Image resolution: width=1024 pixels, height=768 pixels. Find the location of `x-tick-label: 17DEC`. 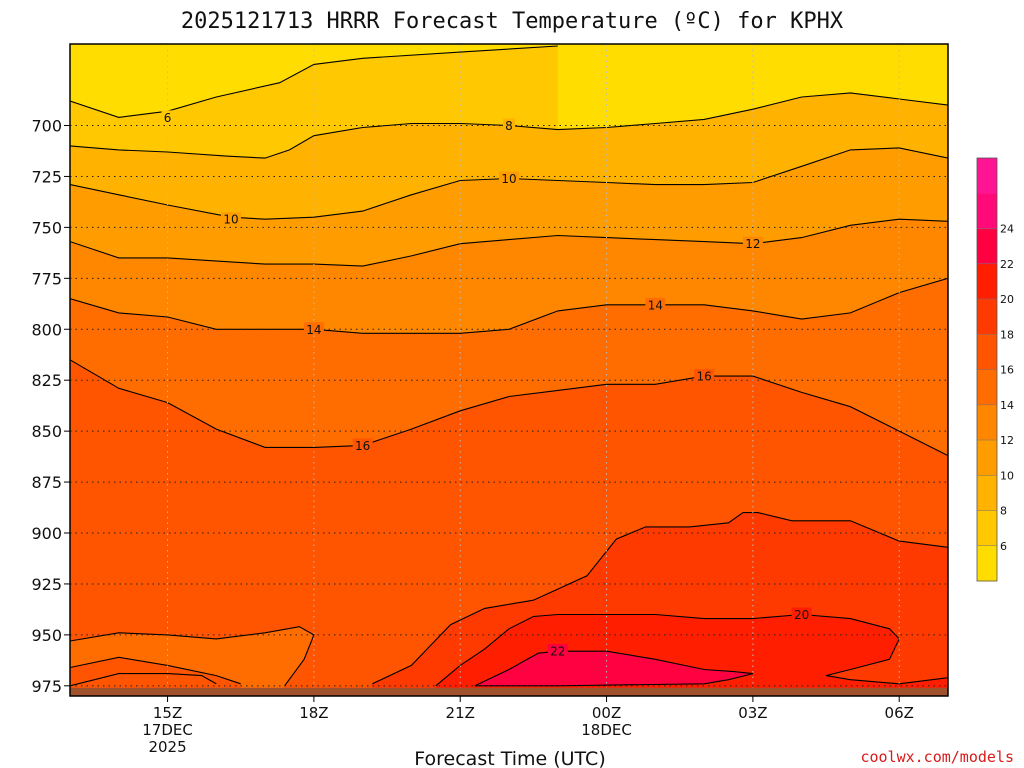

x-tick-label: 17DEC is located at coordinates (167, 730).